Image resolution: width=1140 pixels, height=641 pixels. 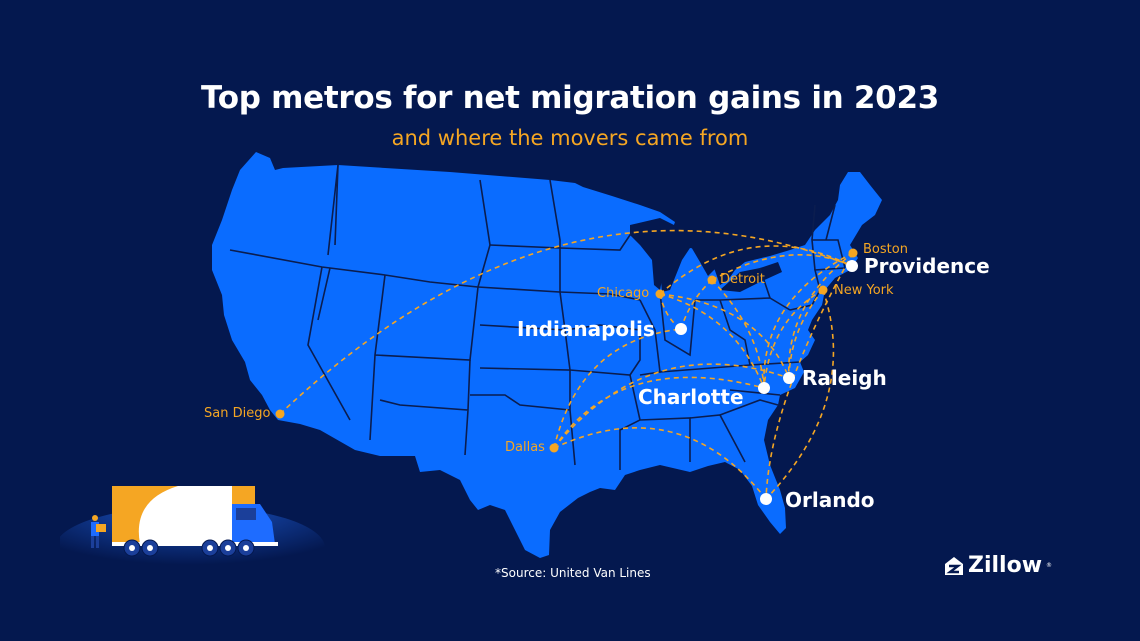 I want to click on origin-dot-boston, so click(x=853, y=253).